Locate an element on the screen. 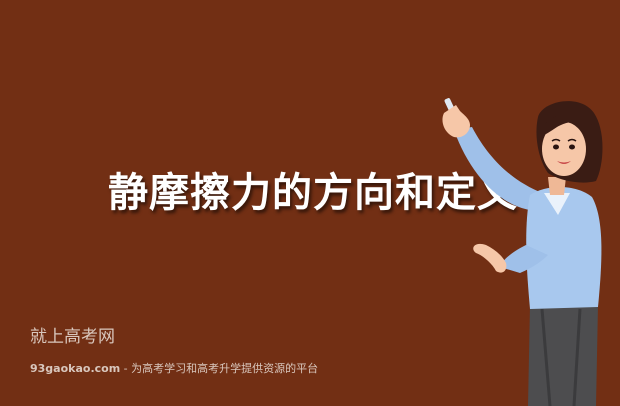 Image resolution: width=620 pixels, height=406 pixels. watermark-tagline-text: - 为高考学习和高考升学提供资源的平台 is located at coordinates (219, 368).